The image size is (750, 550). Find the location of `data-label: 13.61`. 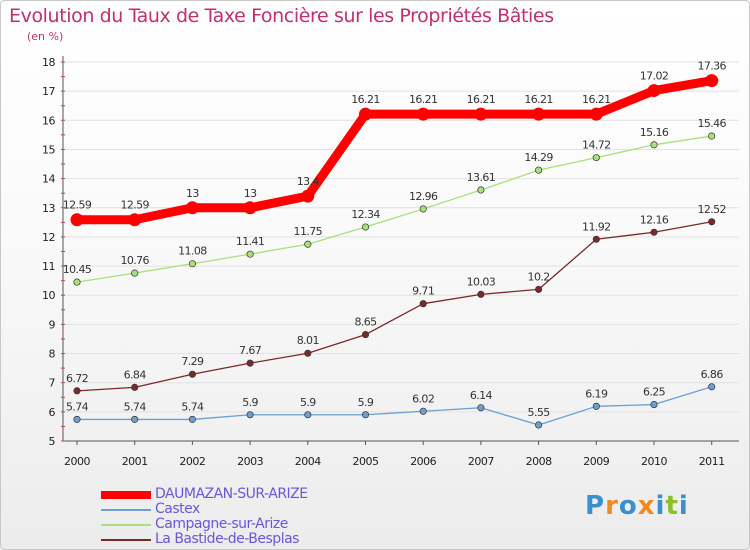

data-label: 13.61 is located at coordinates (481, 177).